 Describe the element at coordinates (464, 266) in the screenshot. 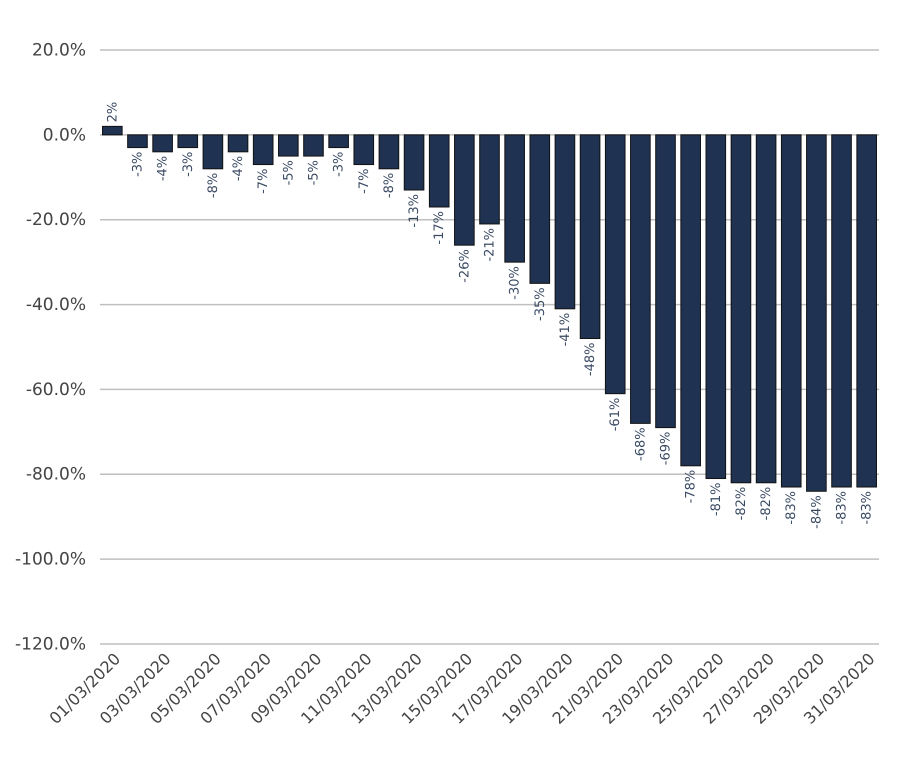

I see `data-label: -26%` at that location.